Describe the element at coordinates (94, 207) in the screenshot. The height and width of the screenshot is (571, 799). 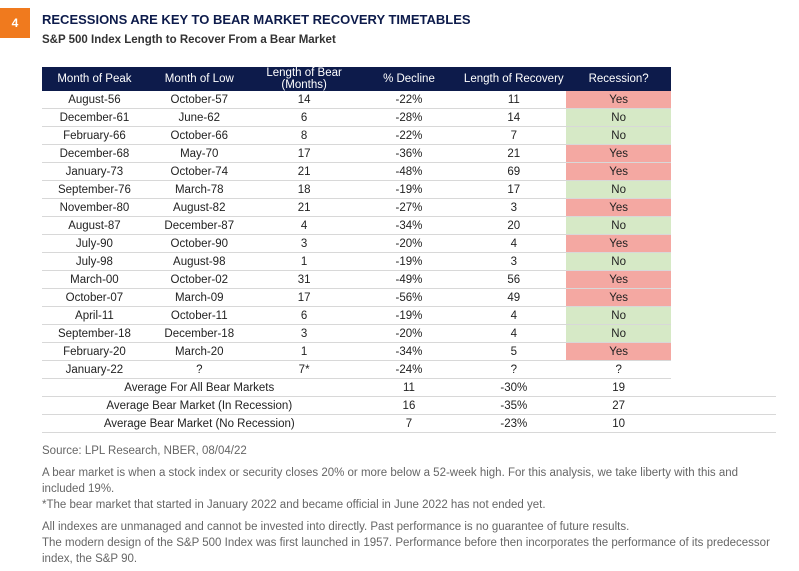
I see `table-cell: November-80` at that location.